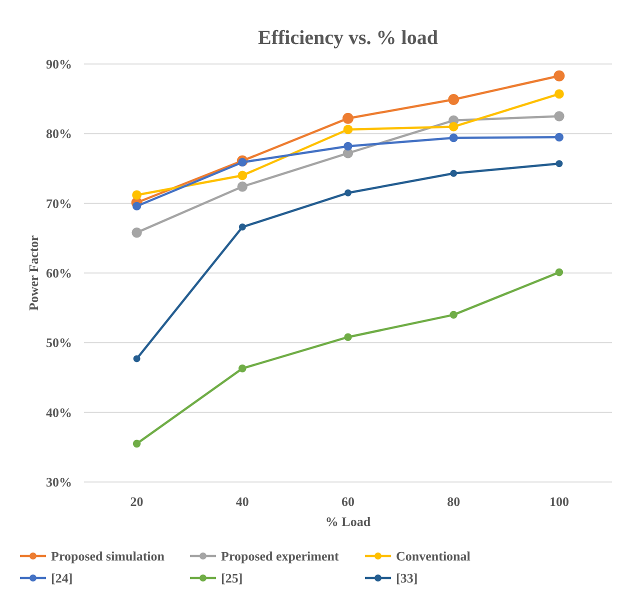  What do you see at coordinates (62, 578) in the screenshot?
I see `legend-label: [24]` at bounding box center [62, 578].